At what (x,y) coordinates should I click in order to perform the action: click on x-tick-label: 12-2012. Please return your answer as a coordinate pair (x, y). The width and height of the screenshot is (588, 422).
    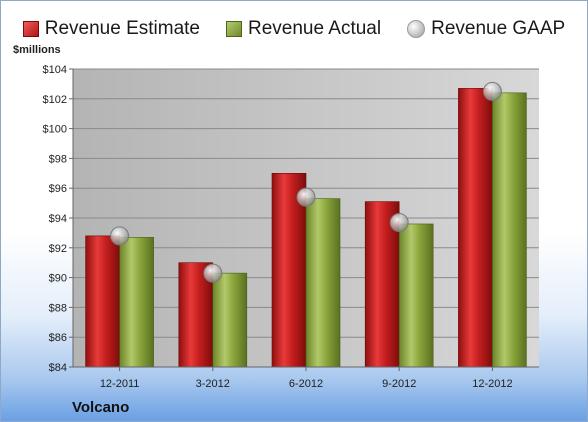
    Looking at the image, I should click on (492, 384).